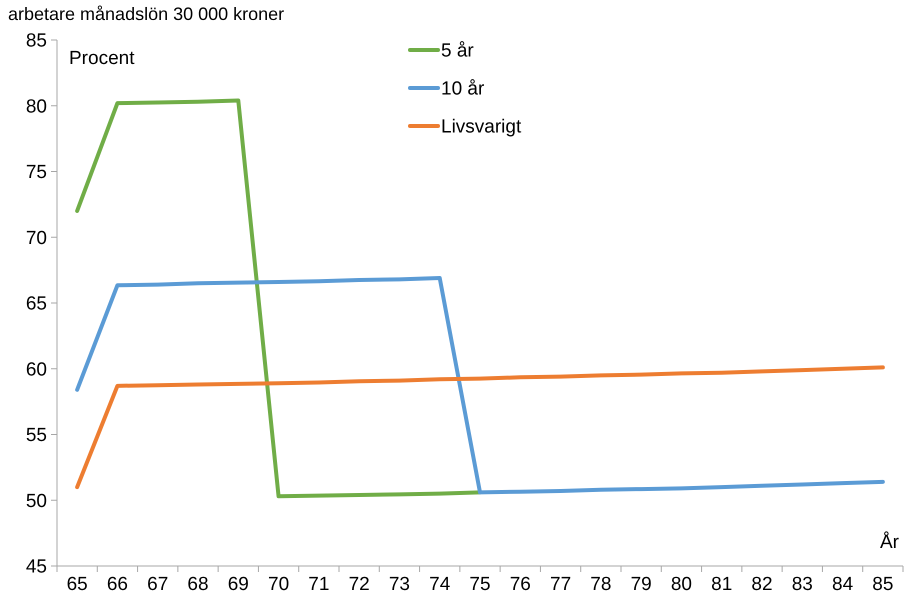 The height and width of the screenshot is (604, 919). What do you see at coordinates (802, 584) in the screenshot?
I see `x-tick-label: 83` at bounding box center [802, 584].